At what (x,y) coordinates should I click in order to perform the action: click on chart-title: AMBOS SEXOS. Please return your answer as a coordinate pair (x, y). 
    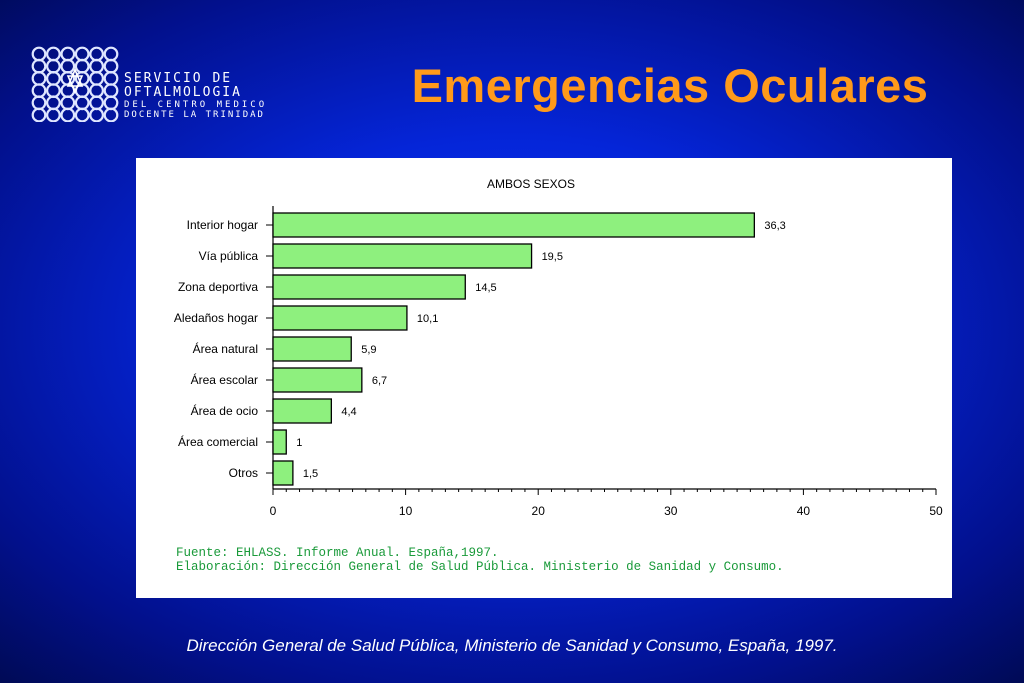
    Looking at the image, I should click on (531, 184).